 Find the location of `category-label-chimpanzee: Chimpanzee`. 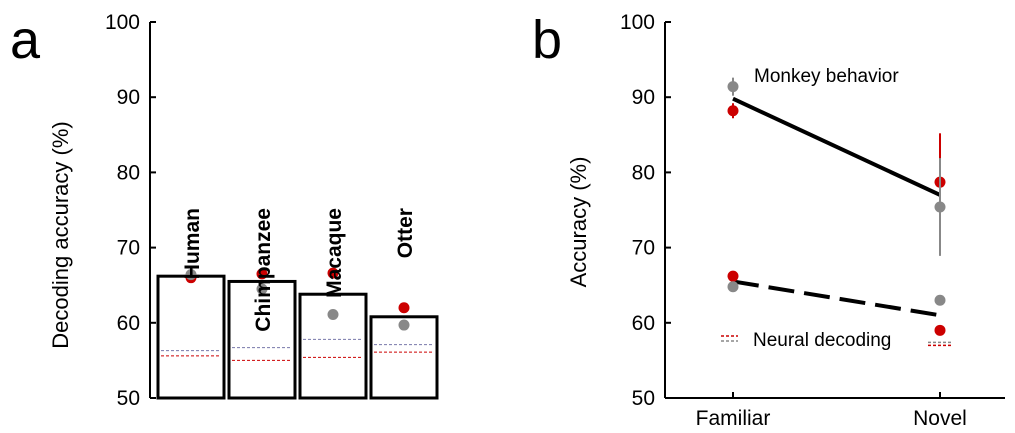

category-label-chimpanzee: Chimpanzee is located at coordinates (263, 270).